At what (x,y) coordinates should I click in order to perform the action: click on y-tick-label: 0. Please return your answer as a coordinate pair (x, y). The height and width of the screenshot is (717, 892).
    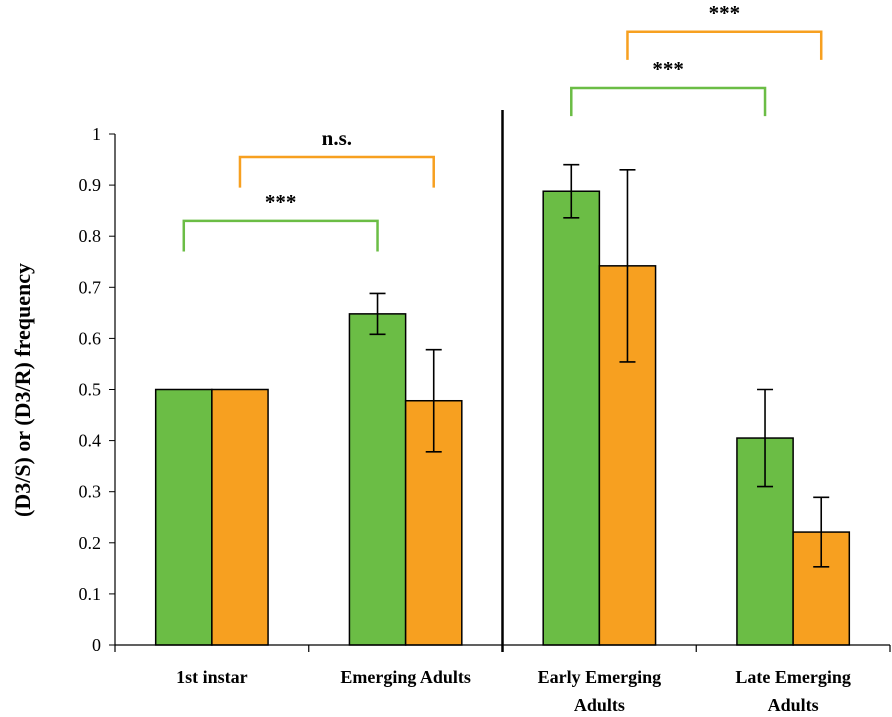
    Looking at the image, I should click on (96, 645).